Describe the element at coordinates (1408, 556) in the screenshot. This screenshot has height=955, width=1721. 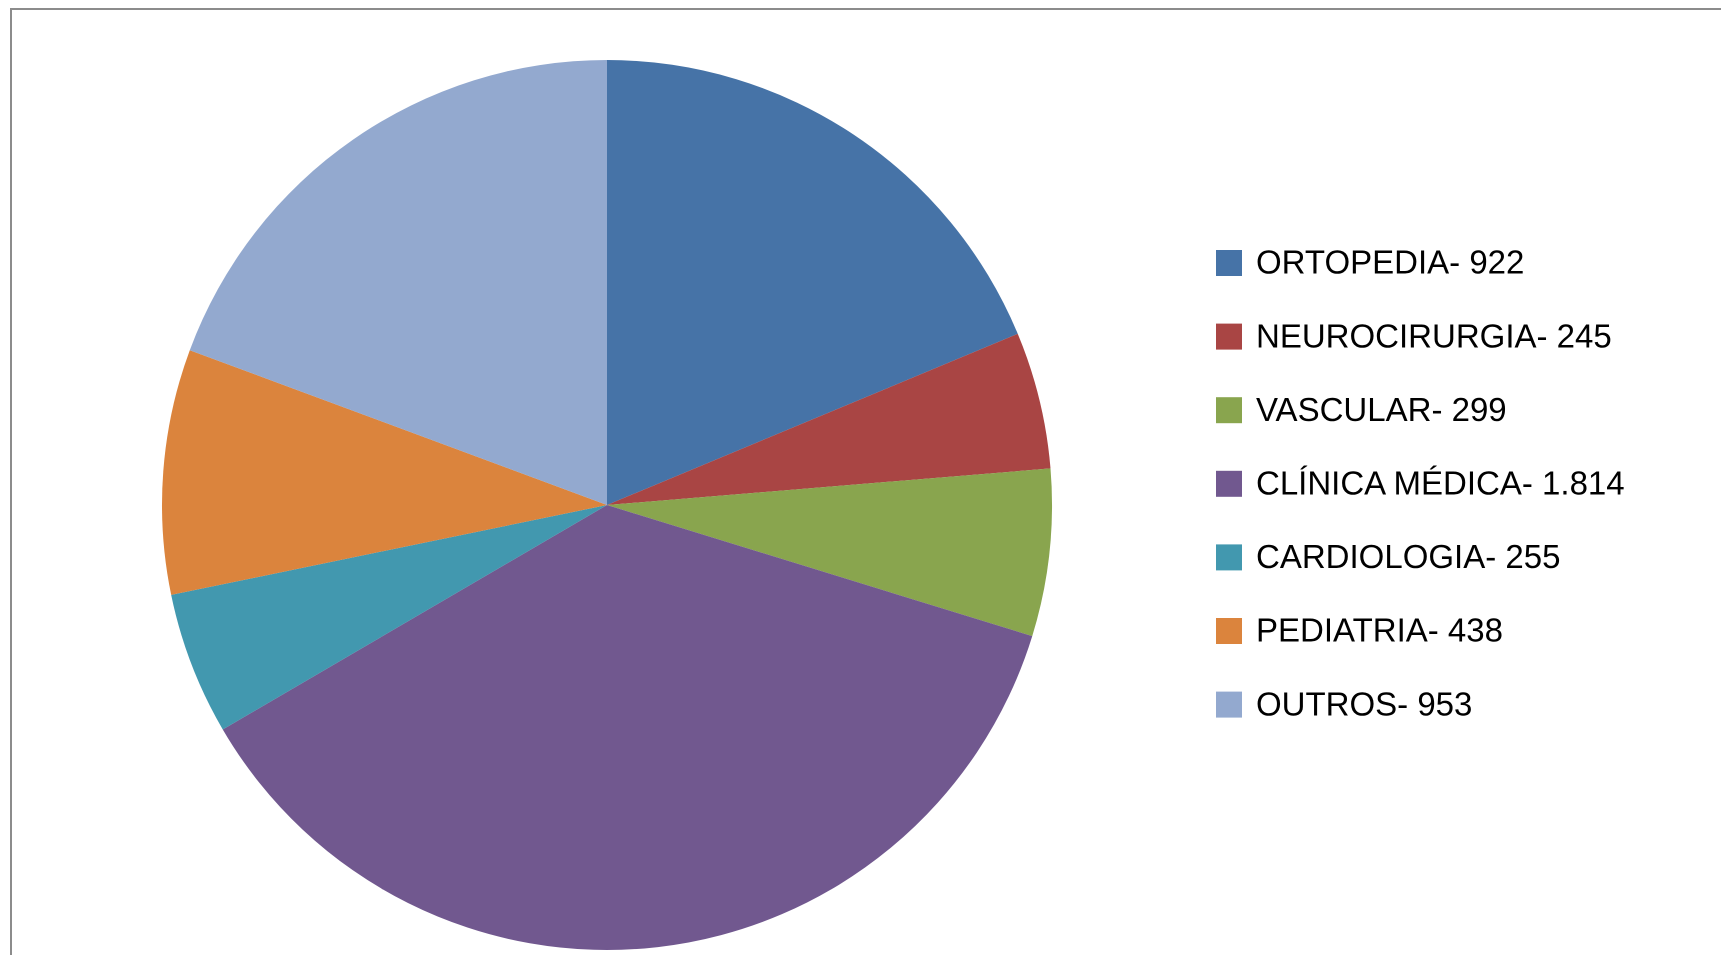
I see `legend-label: CARDIOLOGIA- 255` at that location.